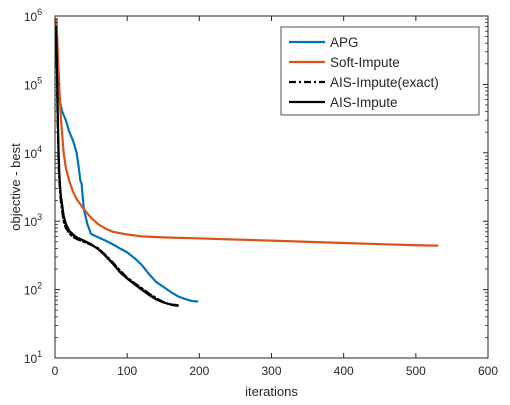  I want to click on legend-label: AIS-Impute(exact), so click(384, 82).